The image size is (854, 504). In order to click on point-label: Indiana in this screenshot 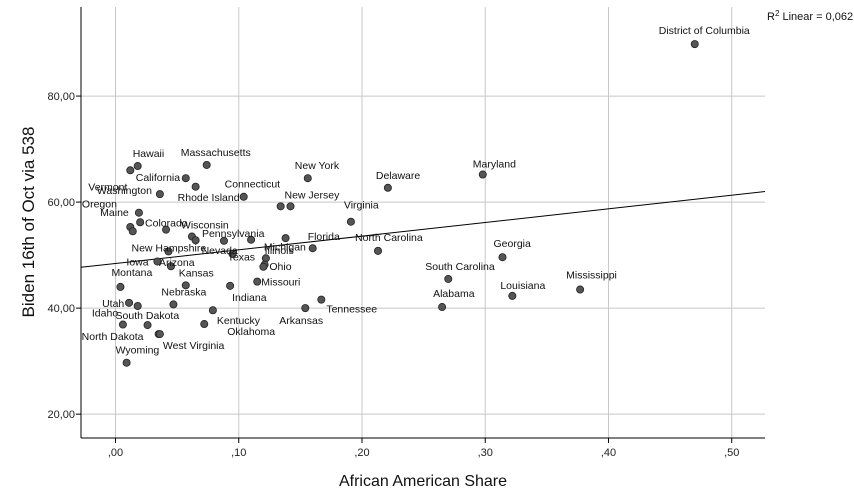, I will do `click(249, 298)`.